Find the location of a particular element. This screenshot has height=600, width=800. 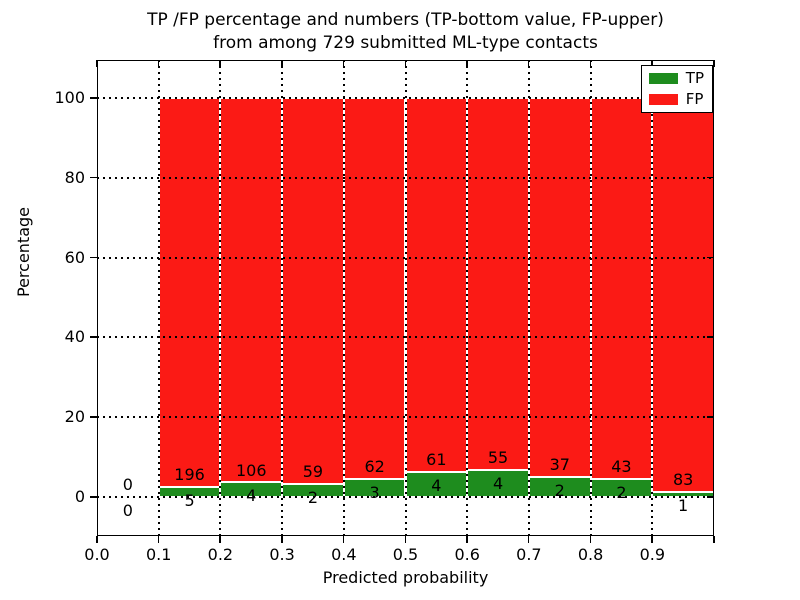

y-tick-label: 100 is located at coordinates (69, 97).